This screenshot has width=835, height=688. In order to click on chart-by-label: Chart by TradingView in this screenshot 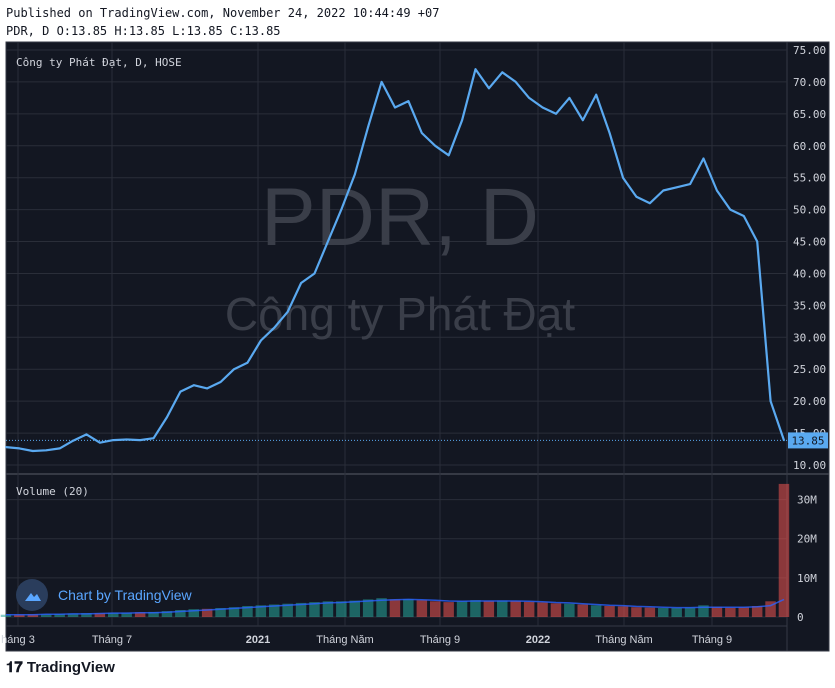, I will do `click(125, 595)`.